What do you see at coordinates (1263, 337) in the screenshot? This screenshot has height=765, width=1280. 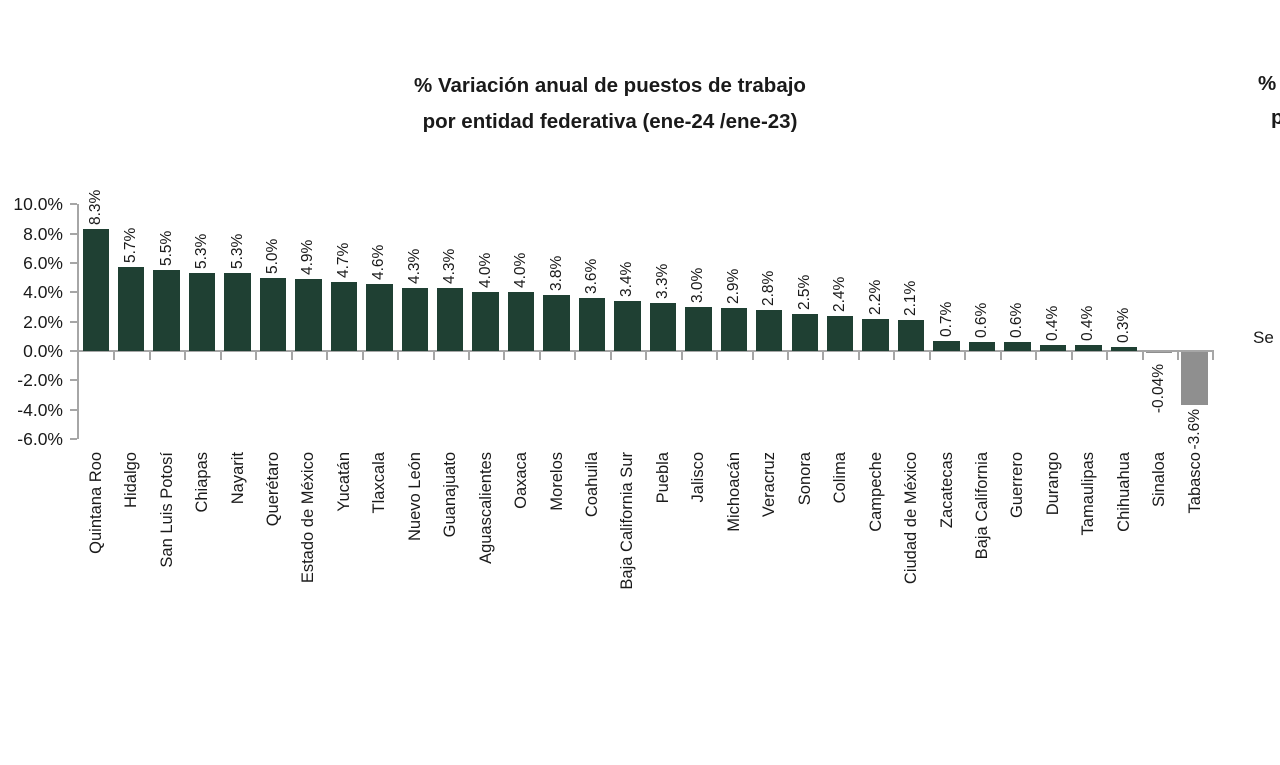 I see `adjacent-chart-label-fragment: Se` at bounding box center [1263, 337].